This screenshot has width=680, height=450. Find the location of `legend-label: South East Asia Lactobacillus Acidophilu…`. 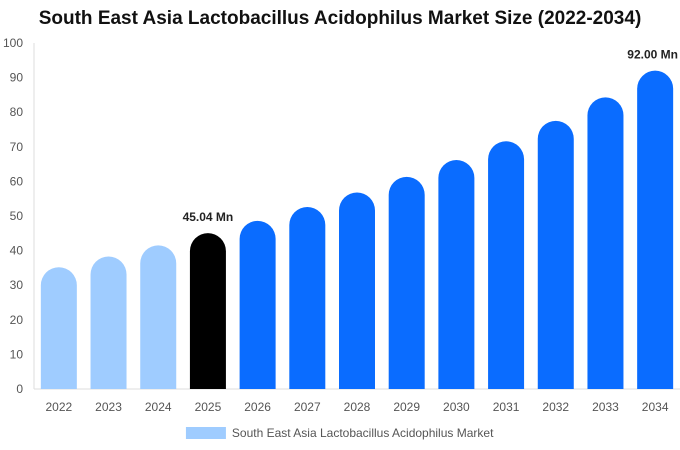

legend-label: South East Asia Lactobacillus Acidophilu… is located at coordinates (363, 433).